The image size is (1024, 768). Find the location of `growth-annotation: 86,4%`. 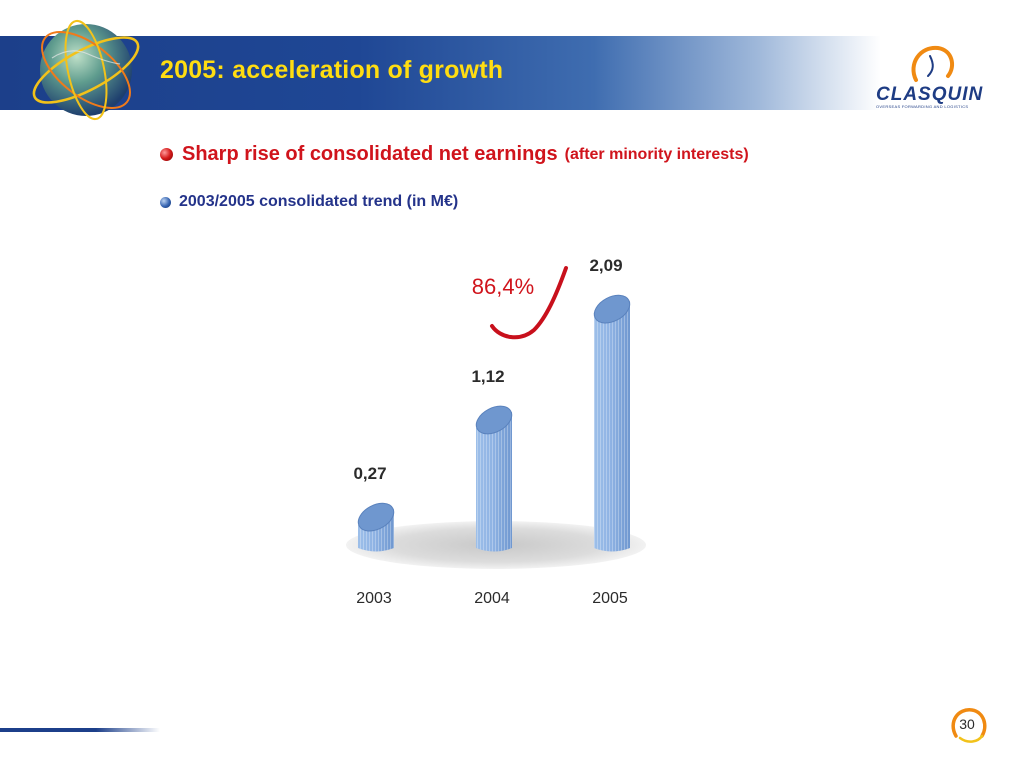

growth-annotation: 86,4% is located at coordinates (503, 286).